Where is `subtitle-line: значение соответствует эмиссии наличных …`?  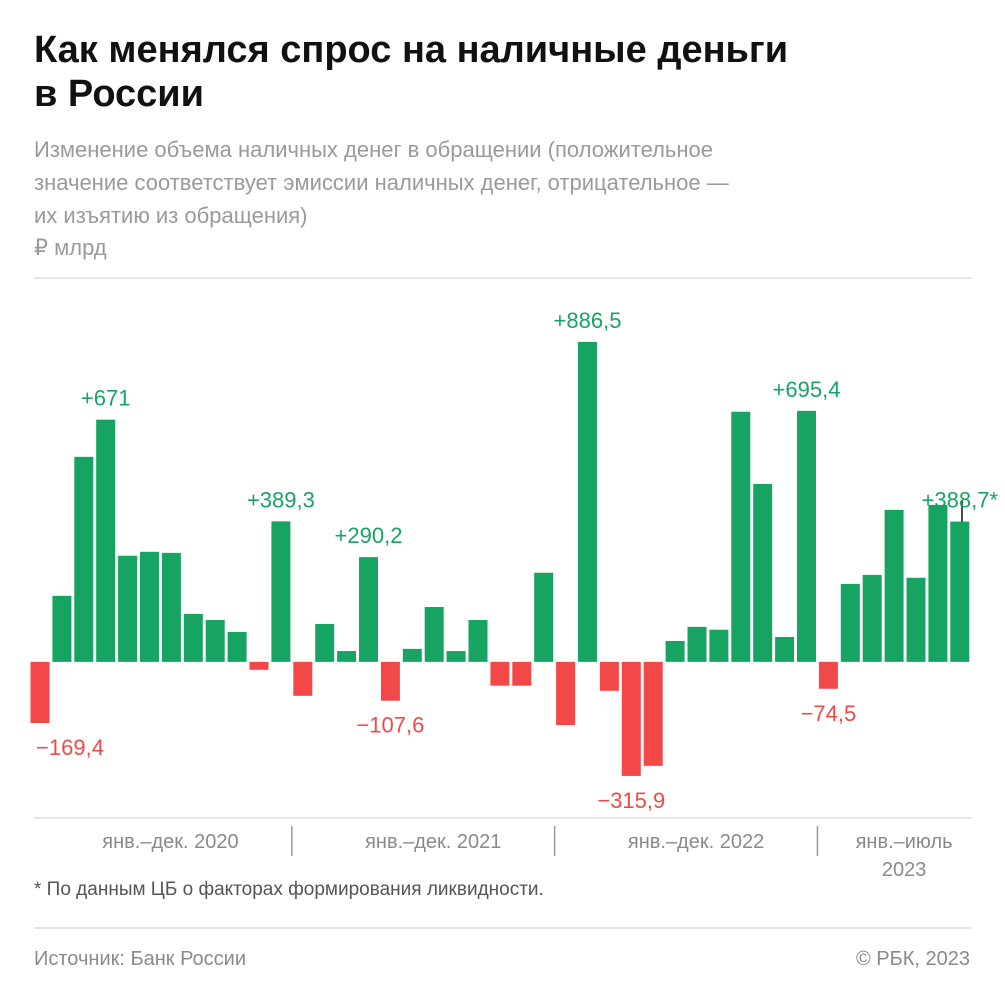 subtitle-line: значение соответствует эмиссии наличных … is located at coordinates (381, 182).